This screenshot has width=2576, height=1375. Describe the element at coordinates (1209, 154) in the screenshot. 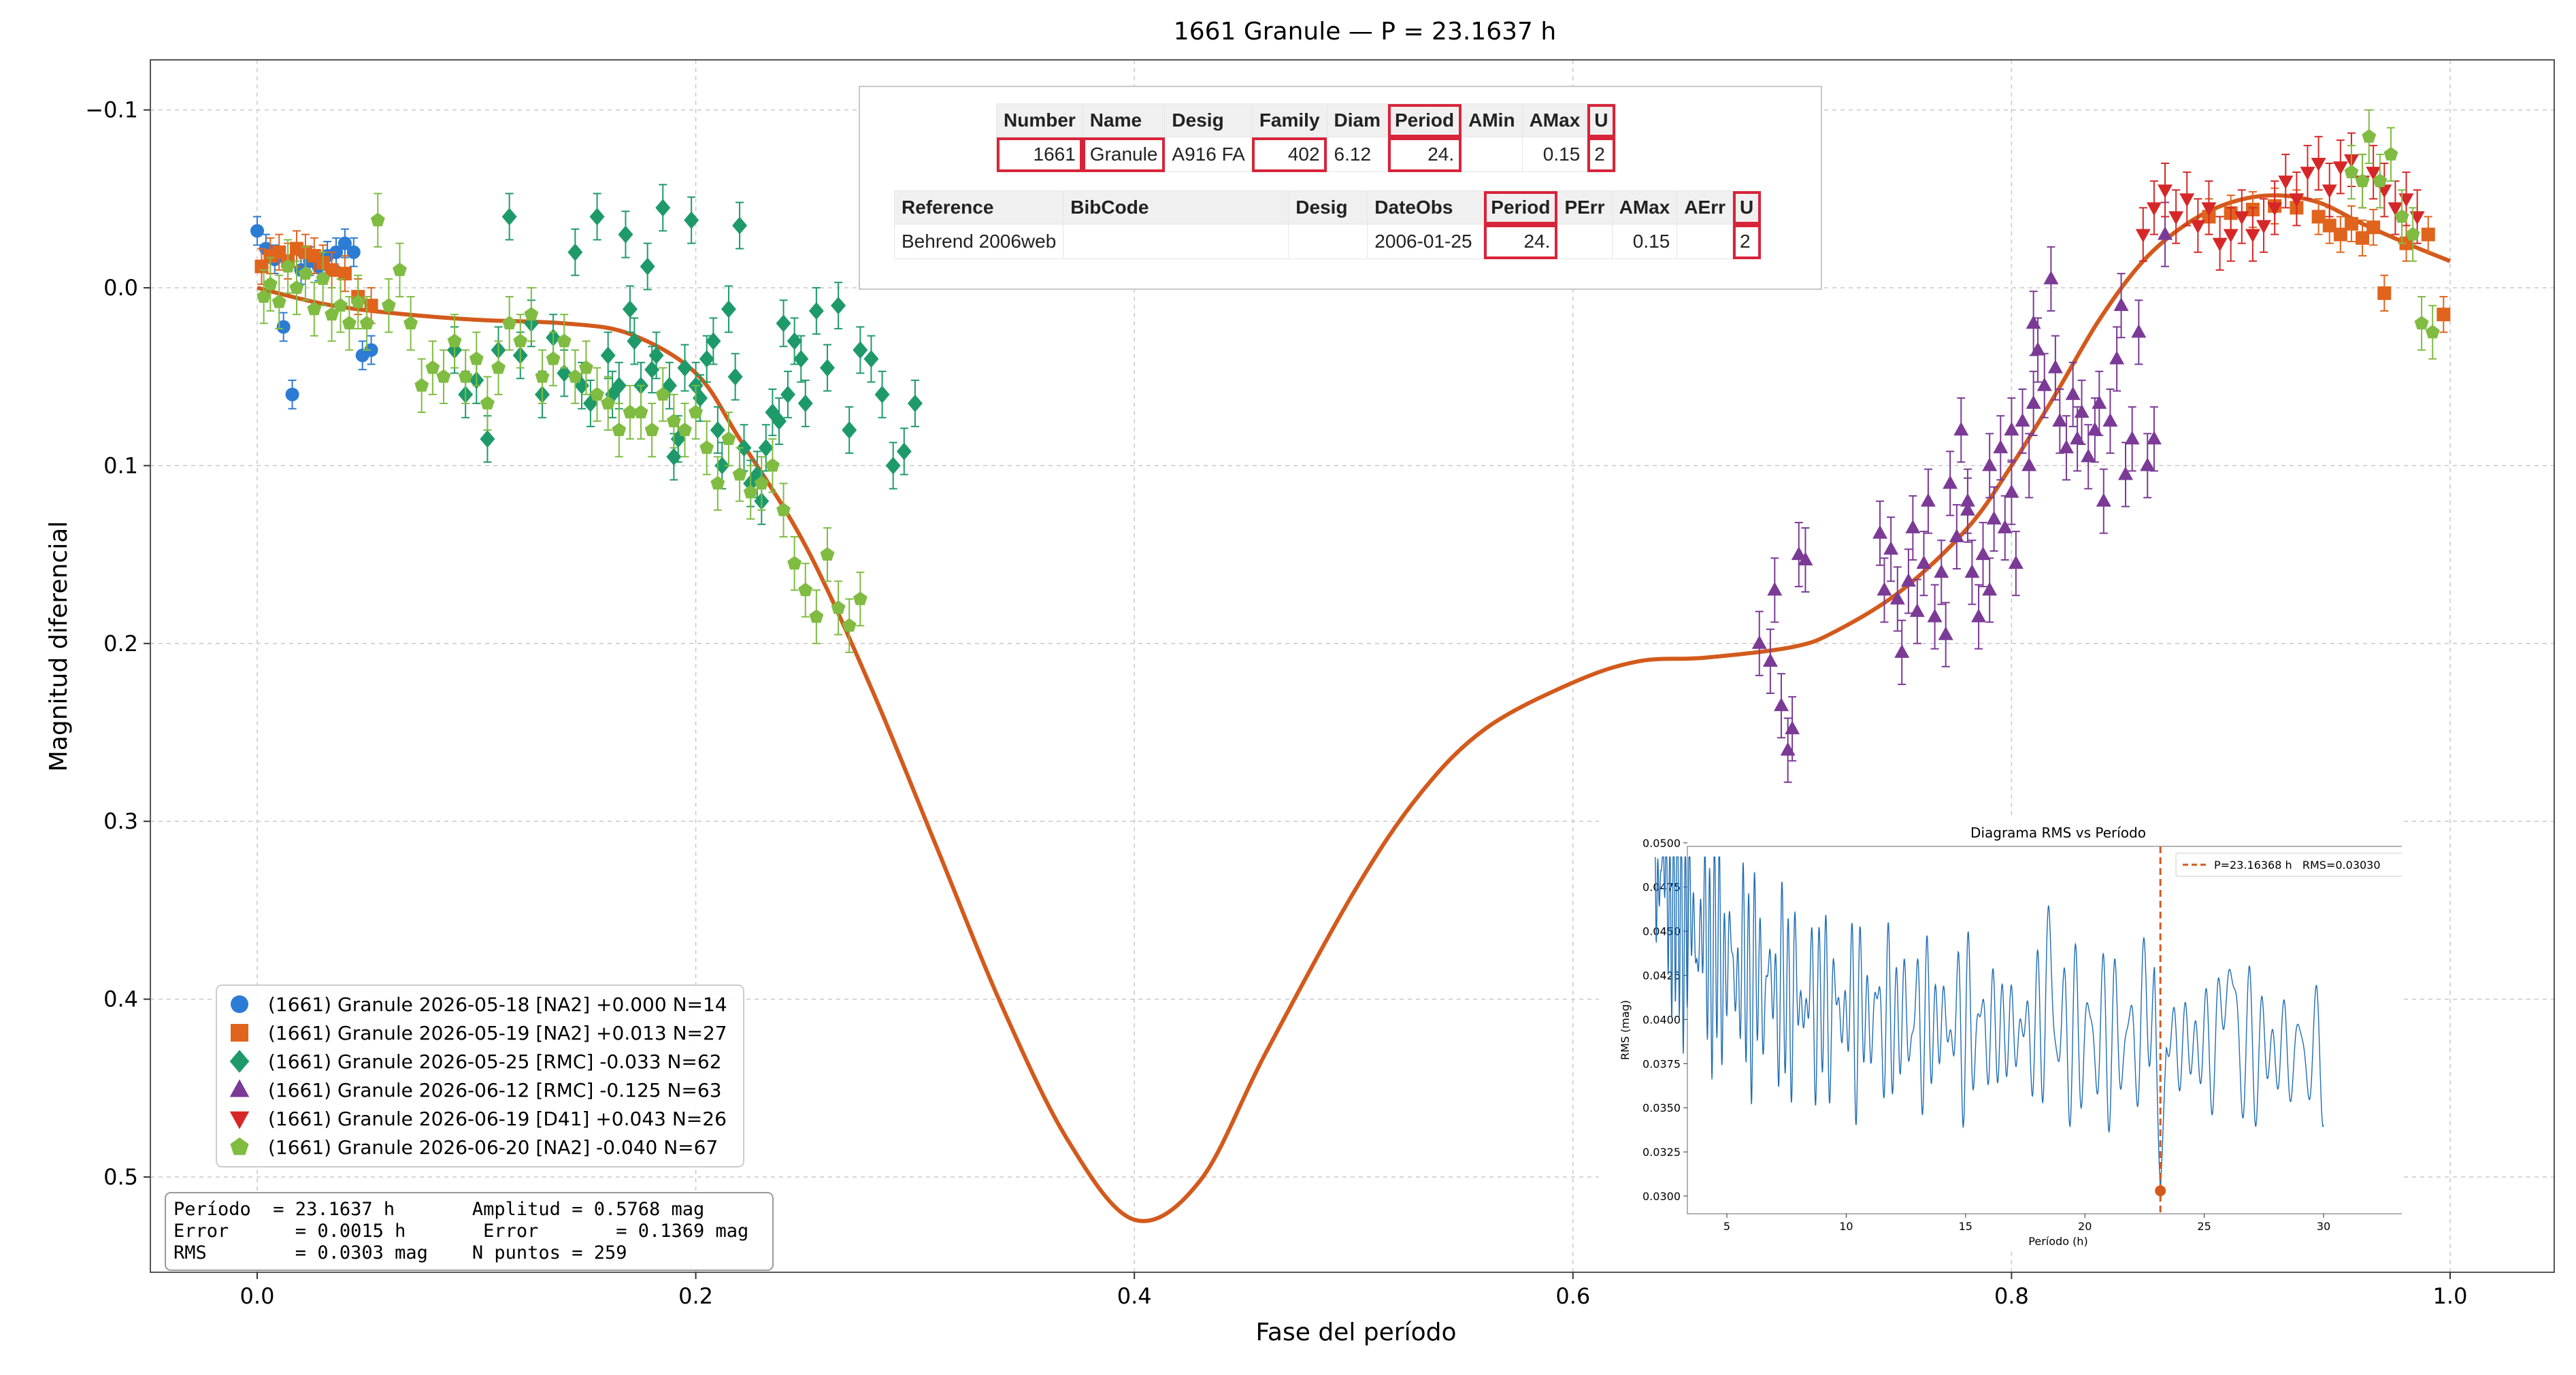

I see `cell-desig: A916 FA` at that location.